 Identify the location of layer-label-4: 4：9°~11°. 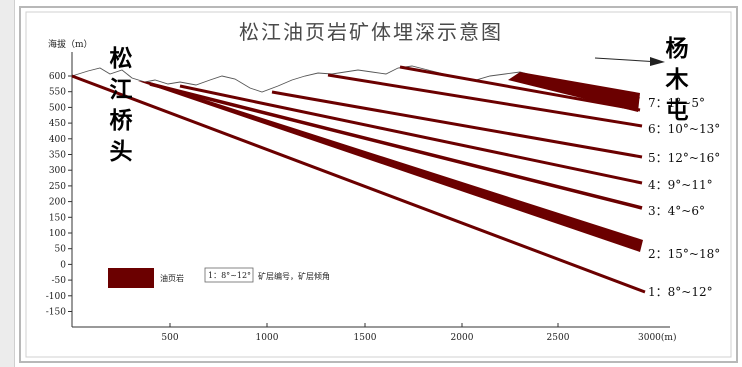
(680, 185).